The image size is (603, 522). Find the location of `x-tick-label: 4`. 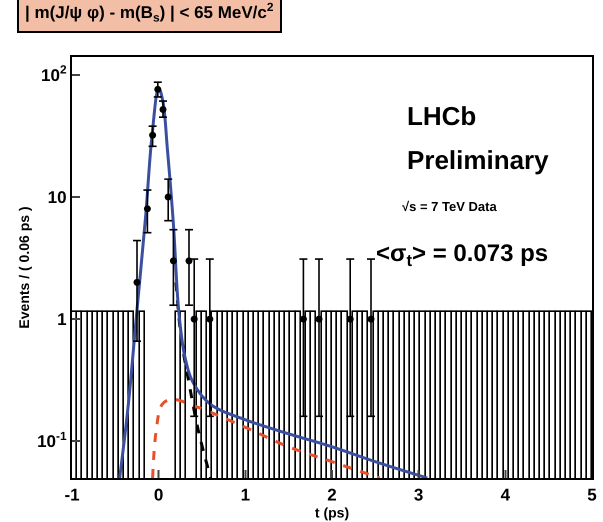

x-tick-label: 4 is located at coordinates (505, 494).